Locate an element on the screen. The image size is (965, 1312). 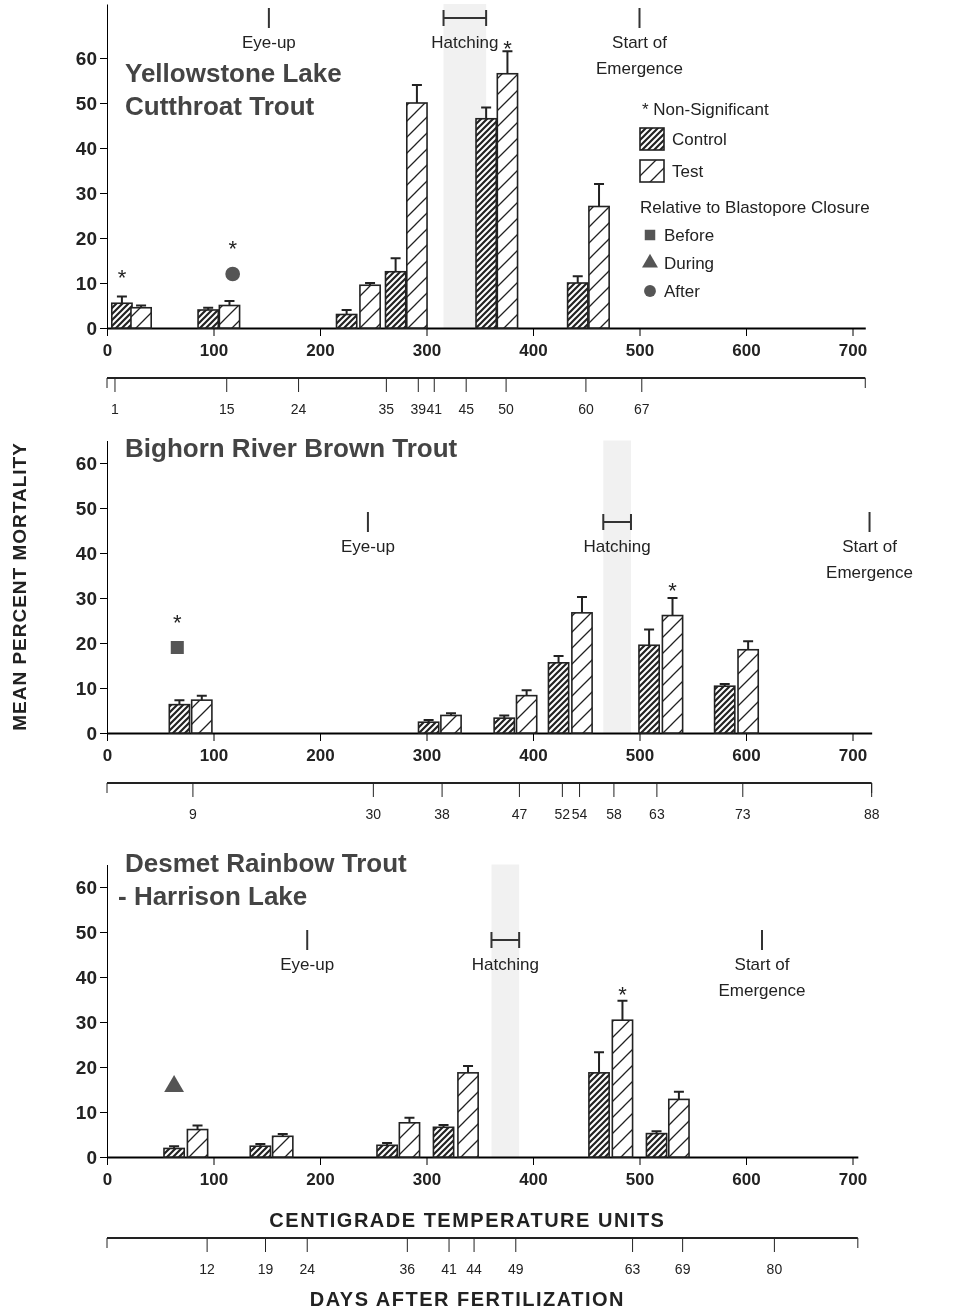
x2-tick-label: 49 is located at coordinates (515, 1269).